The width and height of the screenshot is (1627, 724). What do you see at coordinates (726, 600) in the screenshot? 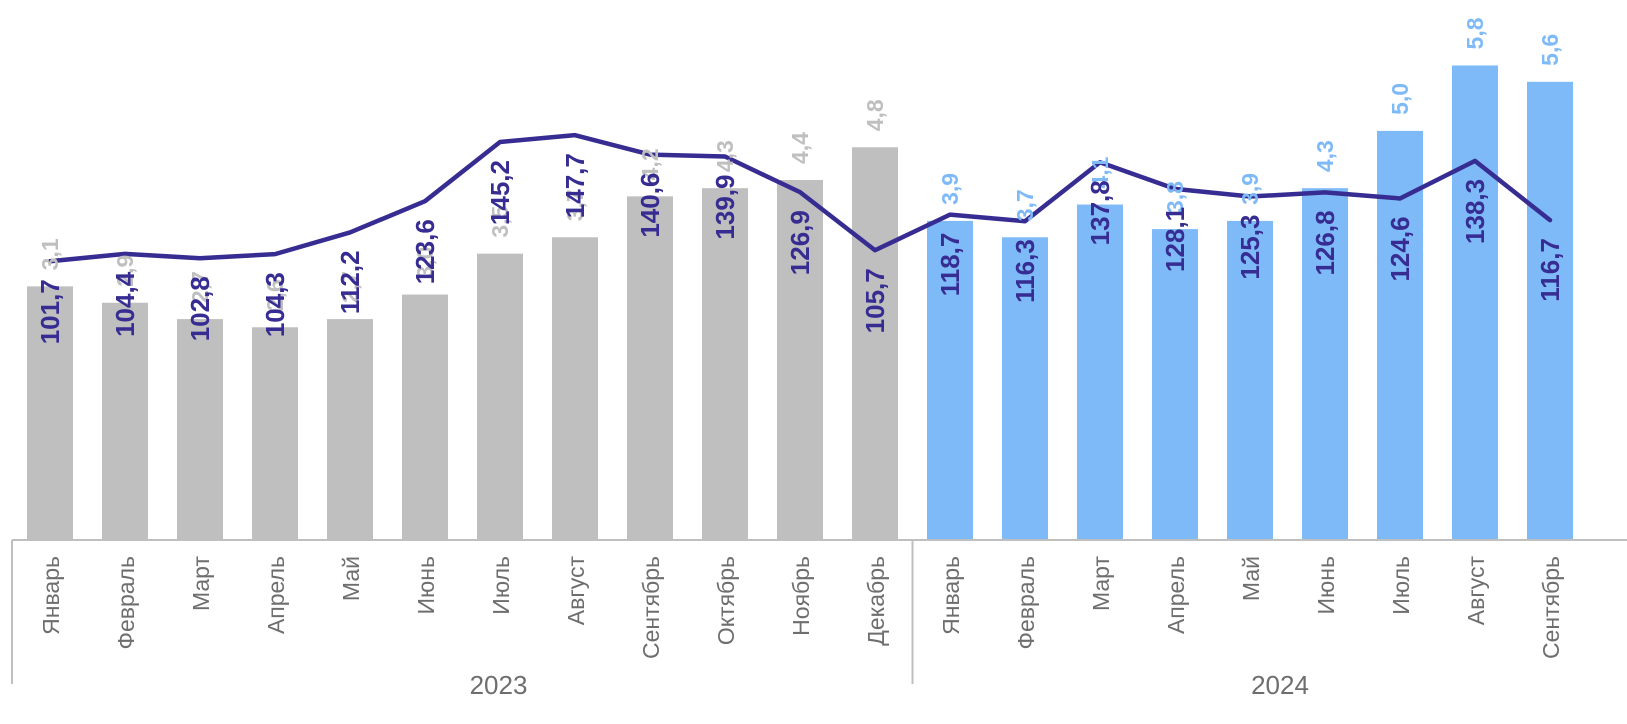
I see `x-tick-label: Октябрь` at bounding box center [726, 600].